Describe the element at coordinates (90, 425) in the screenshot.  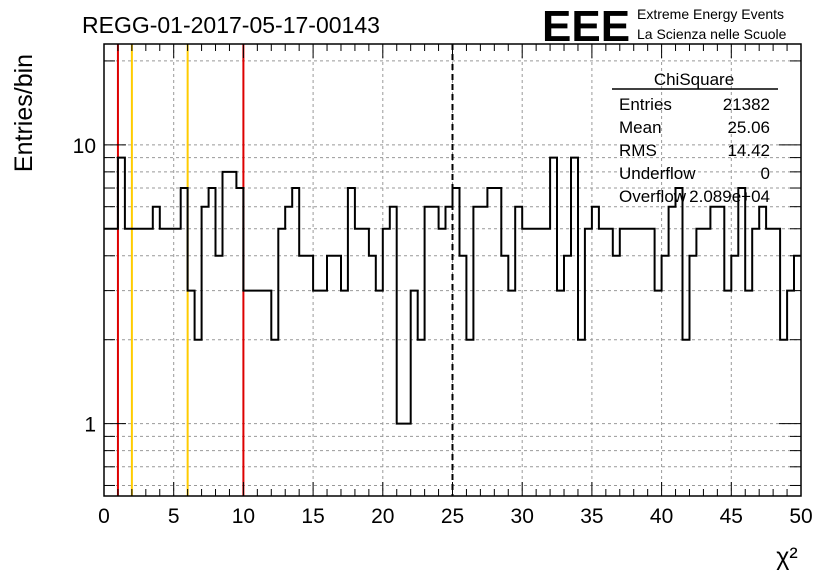
I see `y-tick-label: 1` at that location.